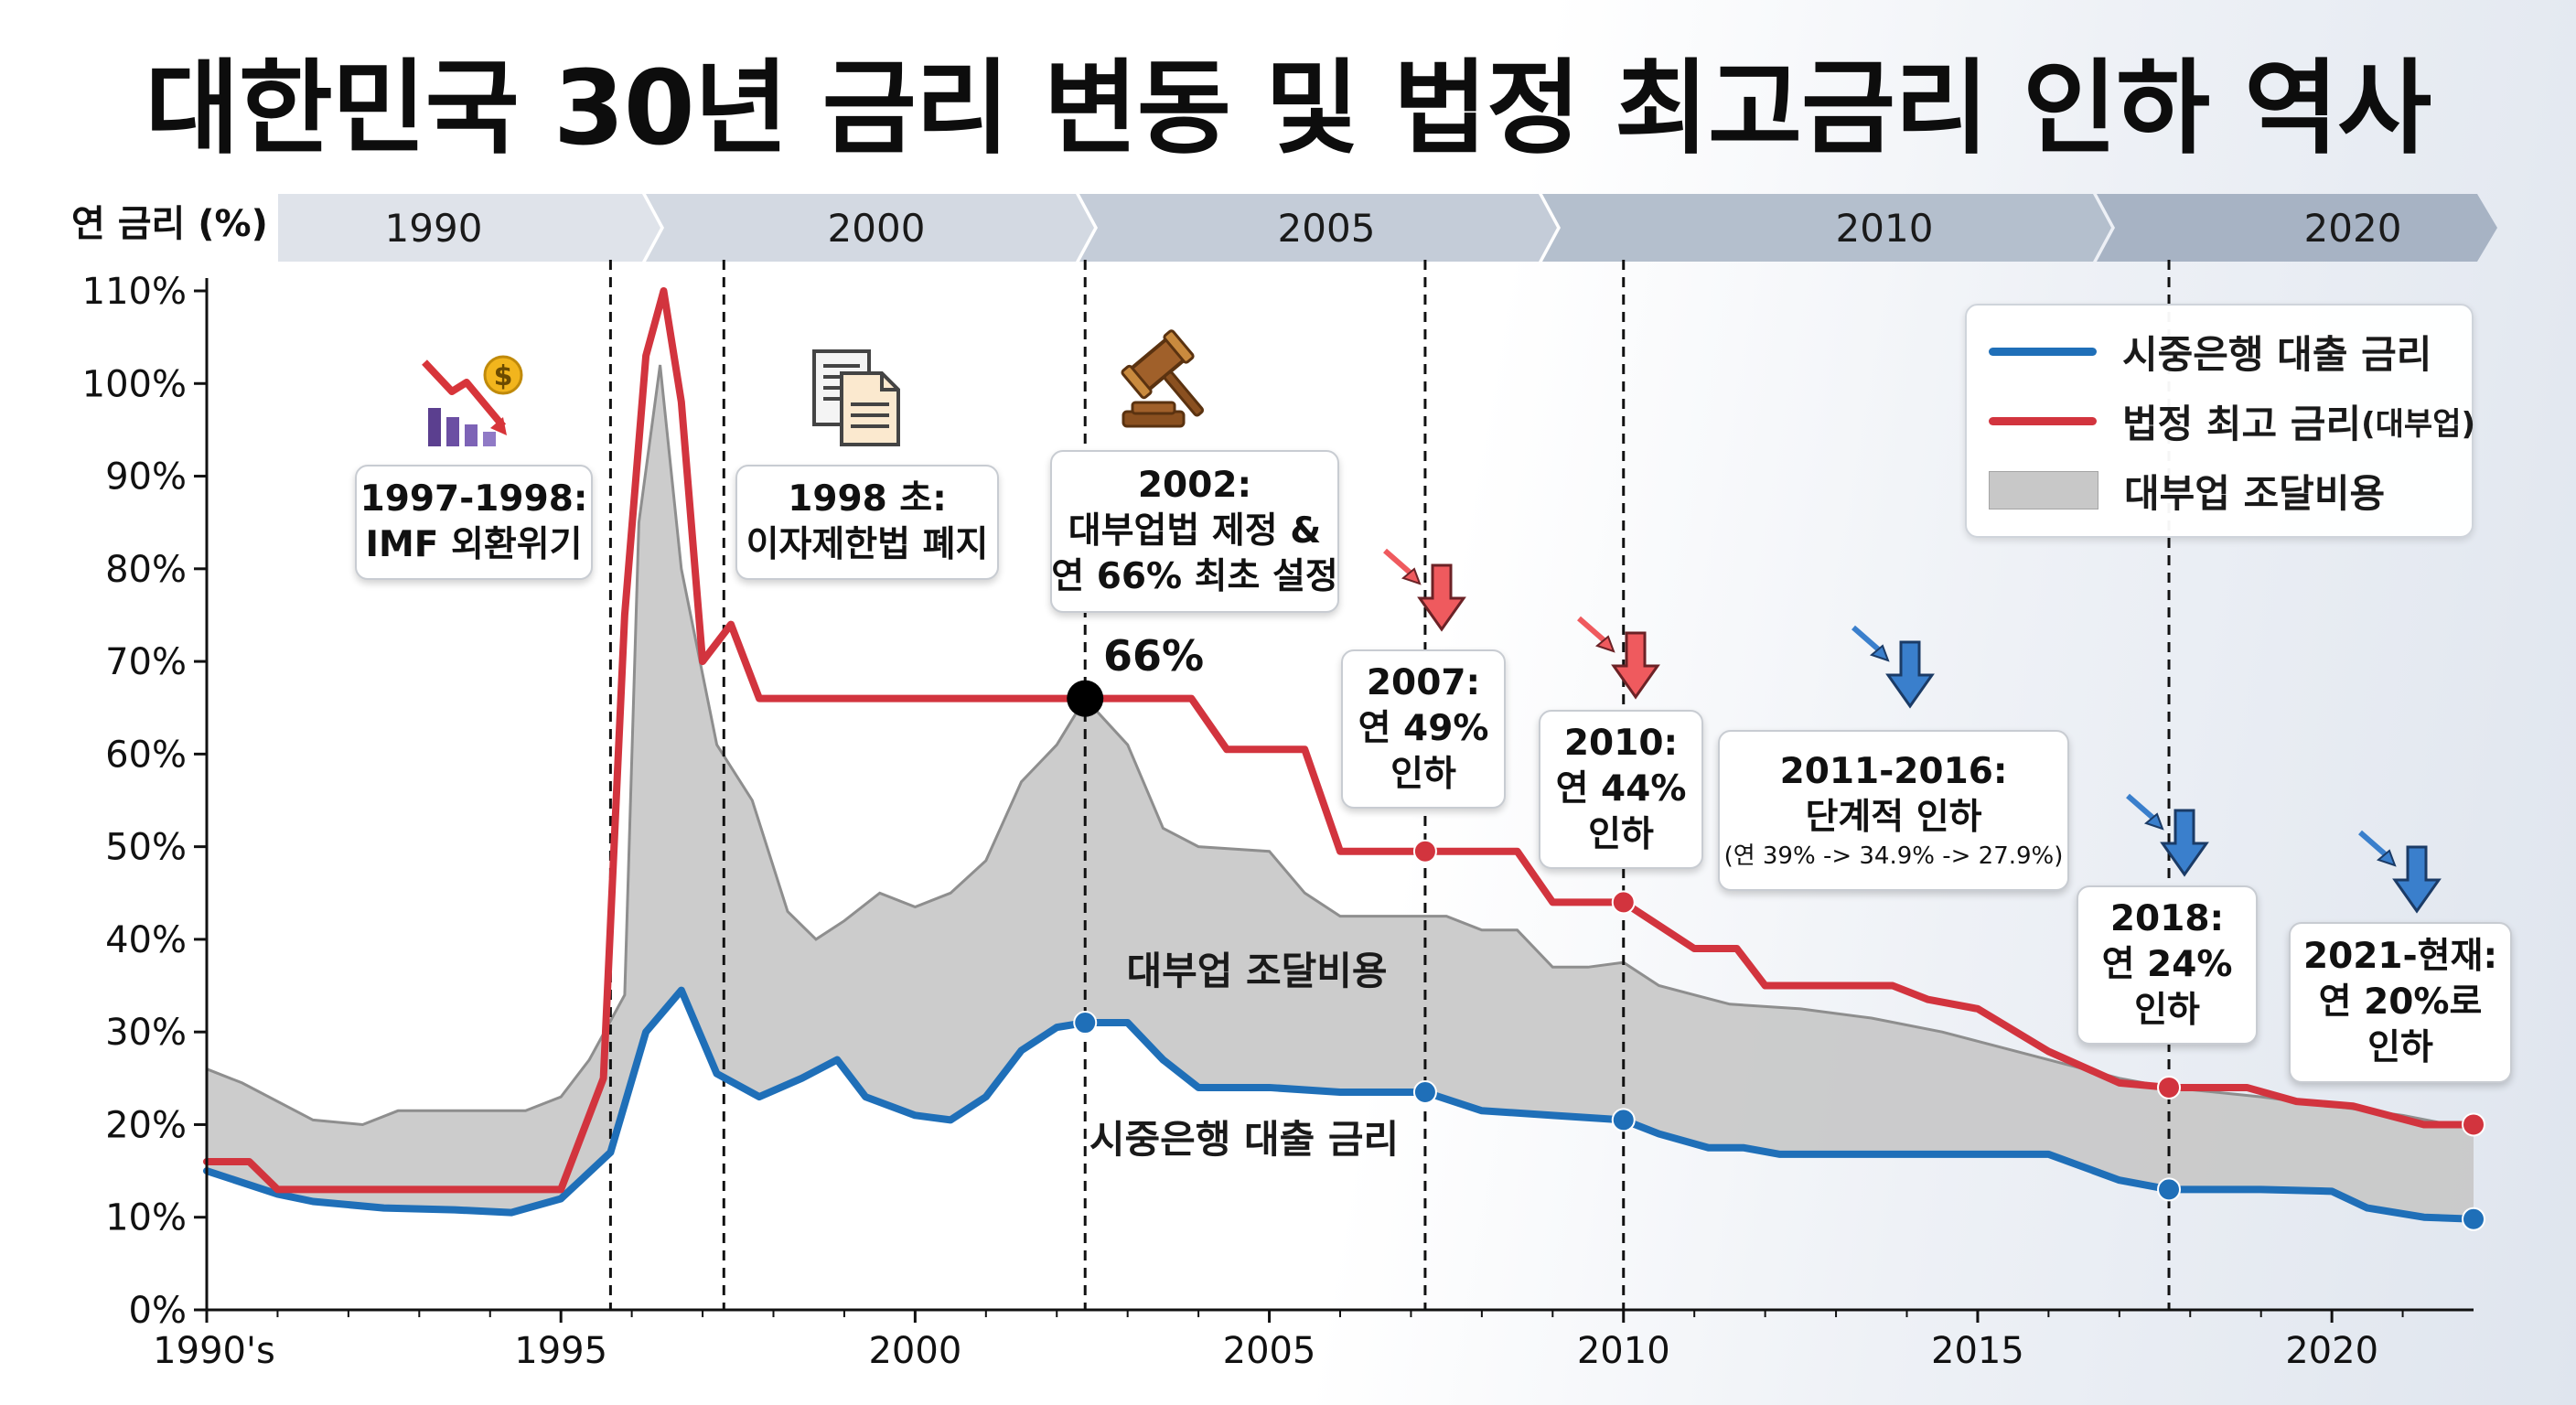  I want to click on note-2007: 2007: 연 49% 인하, so click(1424, 729).